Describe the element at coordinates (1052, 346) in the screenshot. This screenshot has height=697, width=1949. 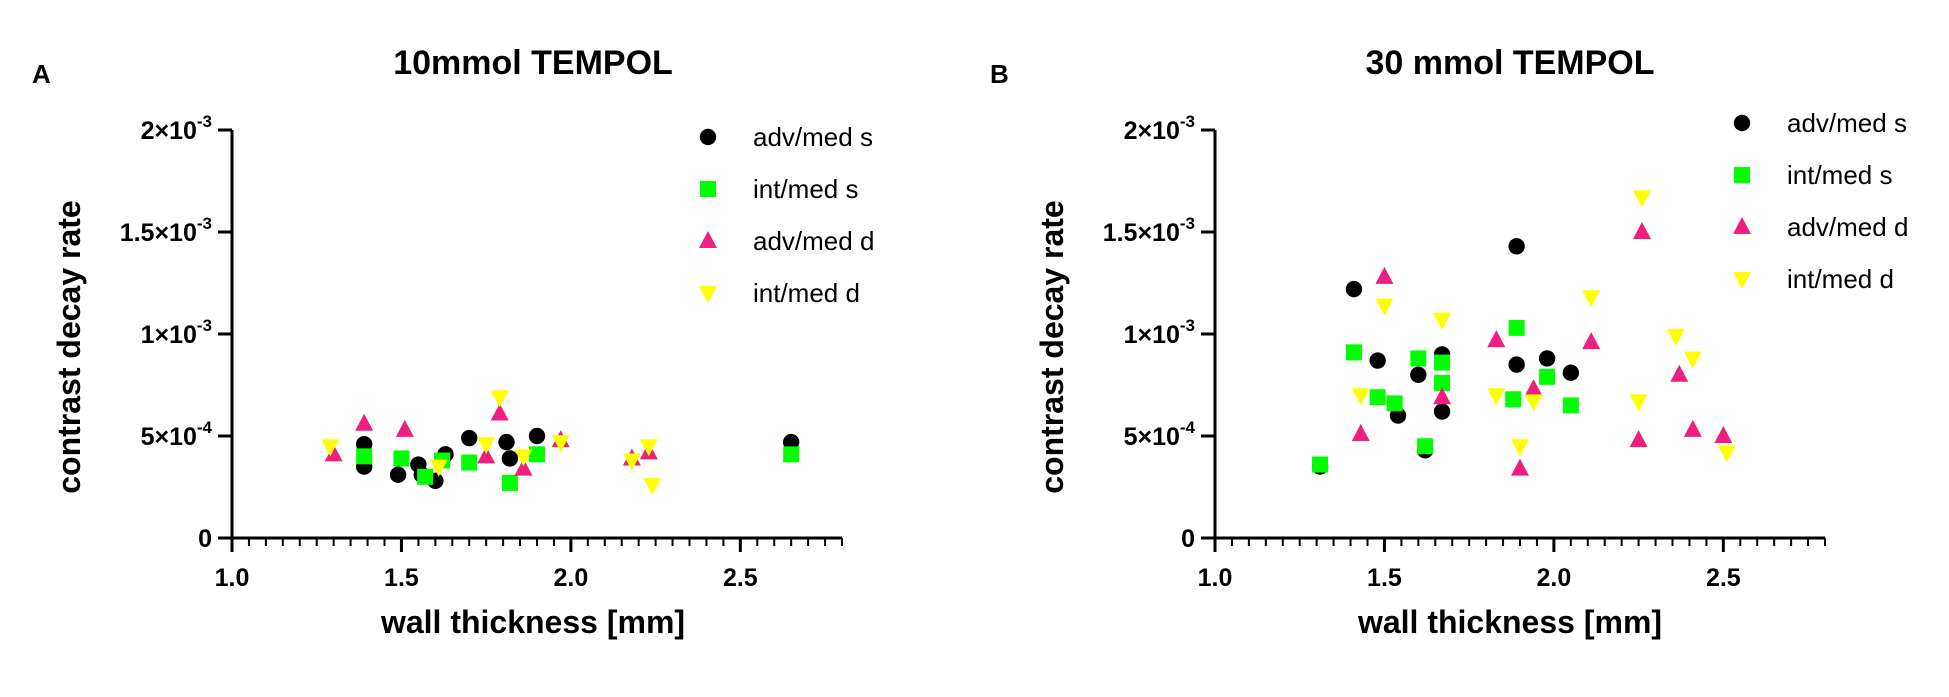
I see `y-axis-label-b: contrast decay rate` at that location.